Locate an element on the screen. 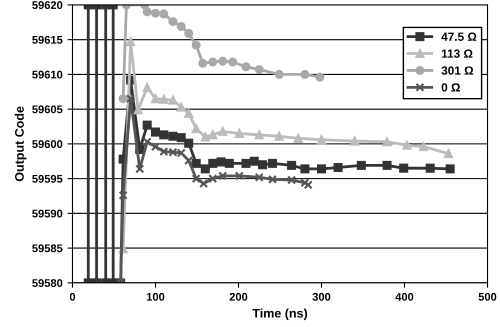 The width and height of the screenshot is (500, 327). x-tick-label: 200 is located at coordinates (239, 296).